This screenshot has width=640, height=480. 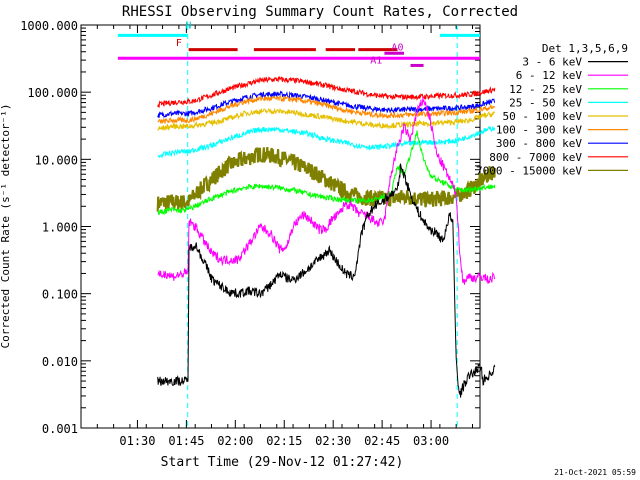 I want to click on legend-label: 7000 - 15000 keV, so click(x=529, y=170).